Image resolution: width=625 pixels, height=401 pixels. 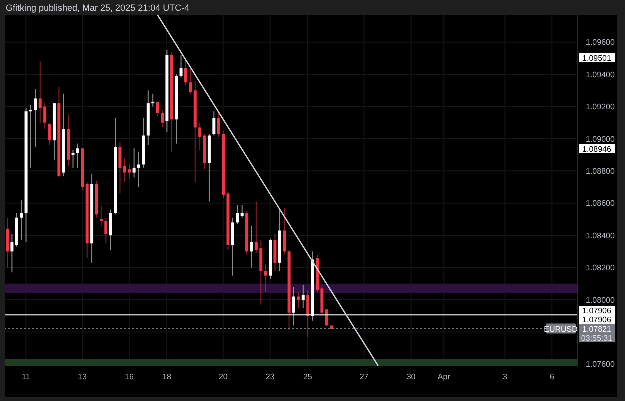 What do you see at coordinates (601, 107) in the screenshot?
I see `y-tick-label: 1.09200` at bounding box center [601, 107].